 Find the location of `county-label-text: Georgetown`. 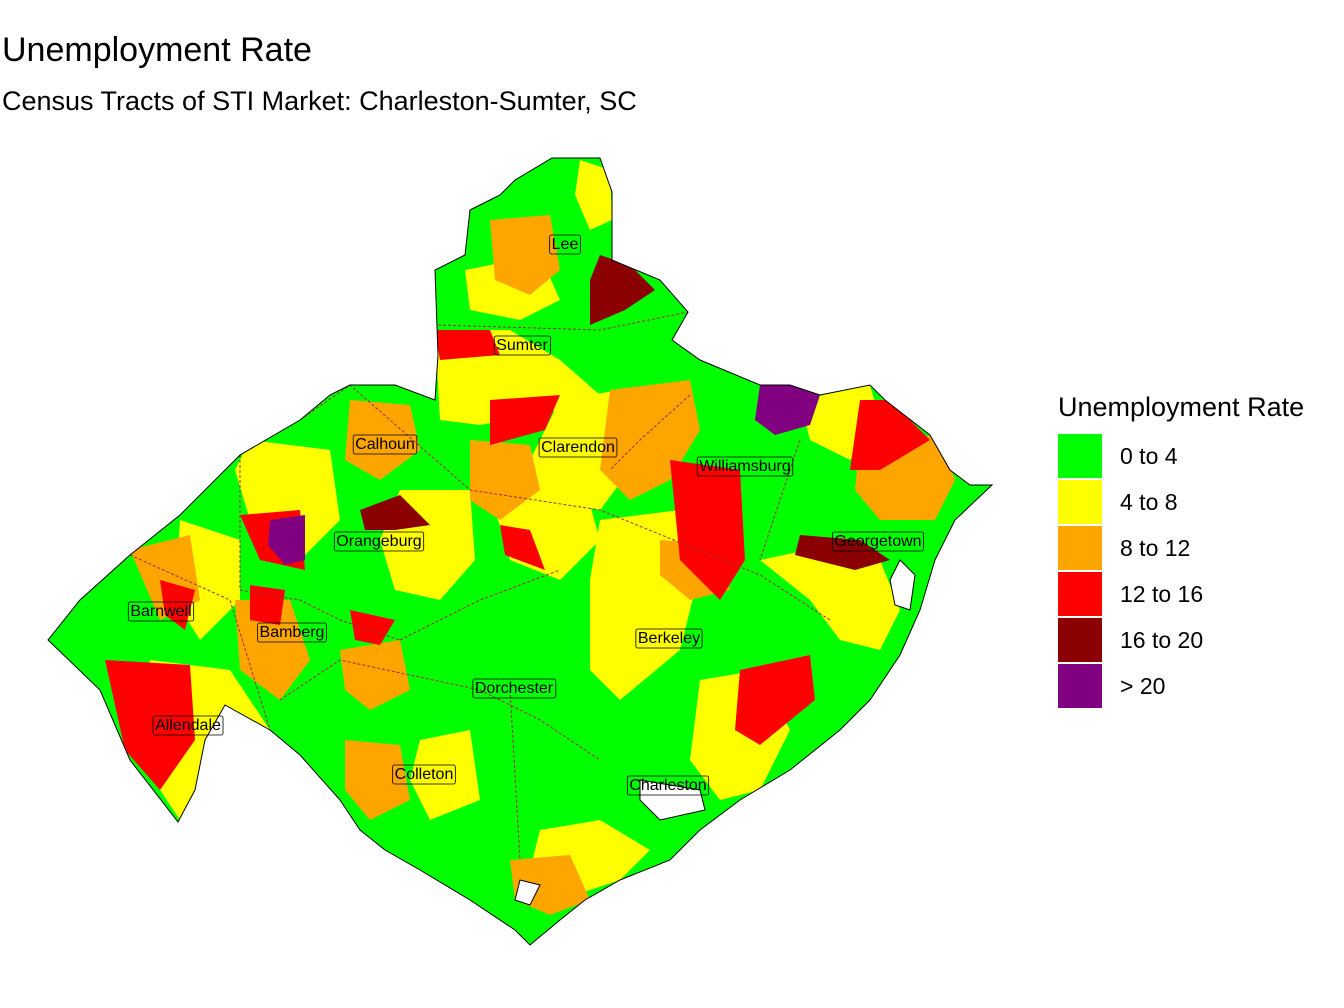

county-label-text: Georgetown is located at coordinates (877, 541).